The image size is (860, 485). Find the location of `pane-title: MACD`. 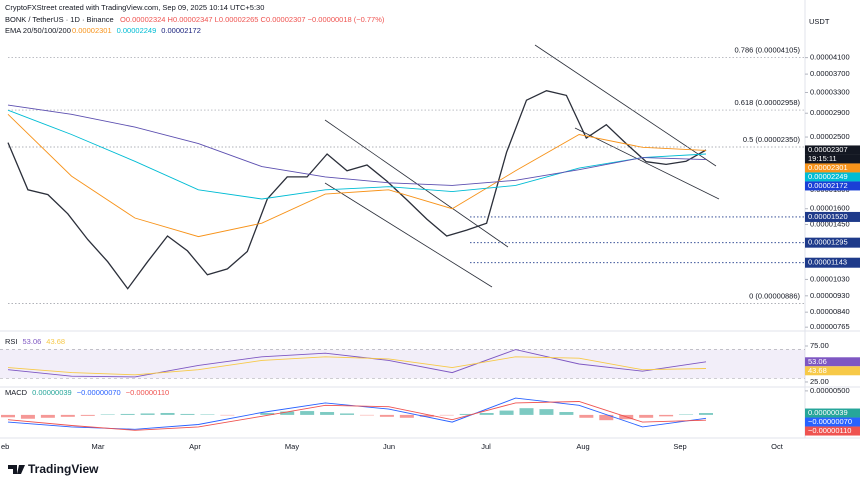

pane-title: MACD is located at coordinates (16, 392).